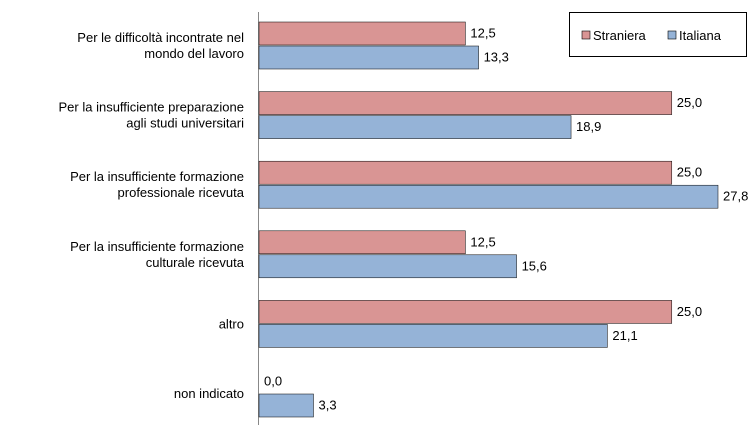 The width and height of the screenshot is (751, 430). What do you see at coordinates (273, 381) in the screenshot?
I see `value-label-straniera: 0,0` at bounding box center [273, 381].